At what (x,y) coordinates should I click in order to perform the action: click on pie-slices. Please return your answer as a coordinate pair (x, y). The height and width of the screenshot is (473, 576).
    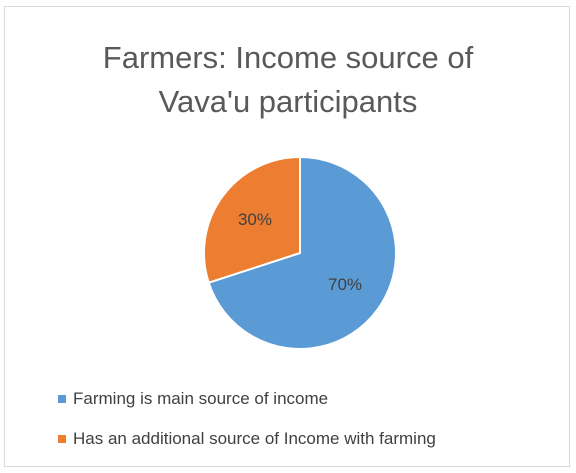
    Looking at the image, I should click on (300, 253).